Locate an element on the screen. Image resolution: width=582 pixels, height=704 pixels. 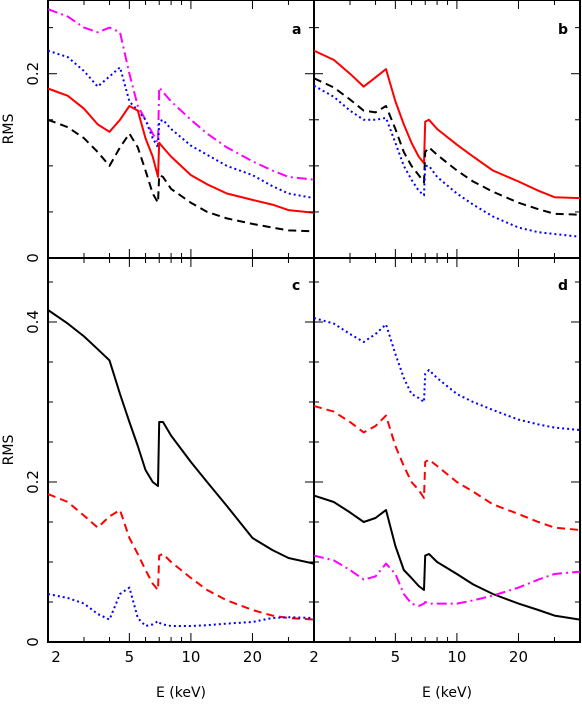
panel-label-a: a is located at coordinates (296, 30).